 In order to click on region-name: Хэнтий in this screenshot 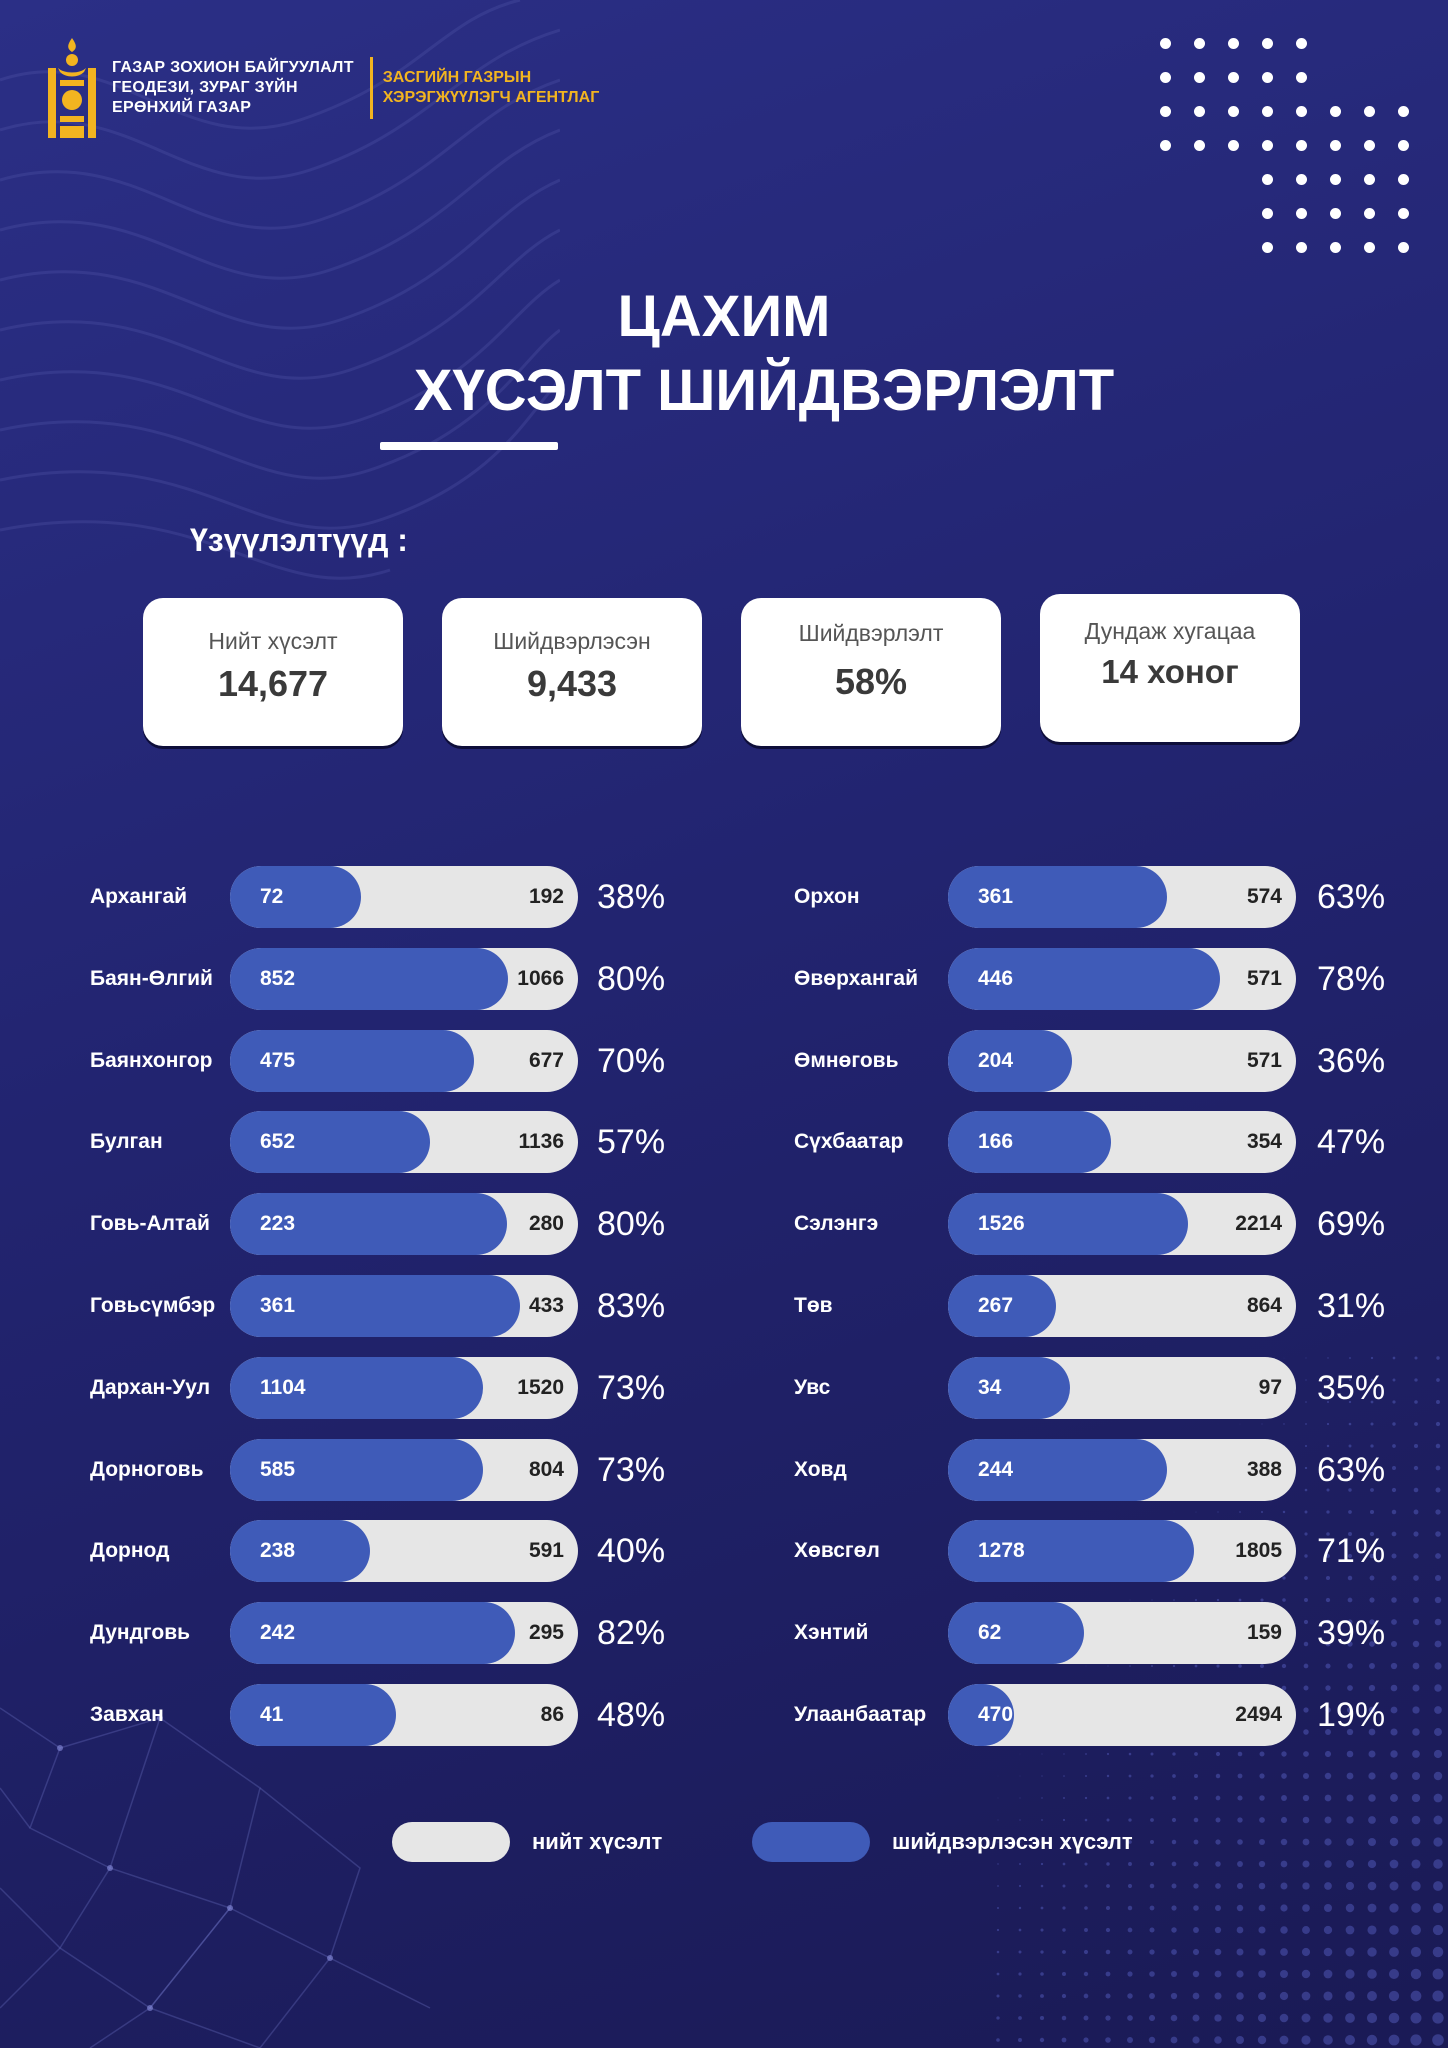, I will do `click(831, 1633)`.